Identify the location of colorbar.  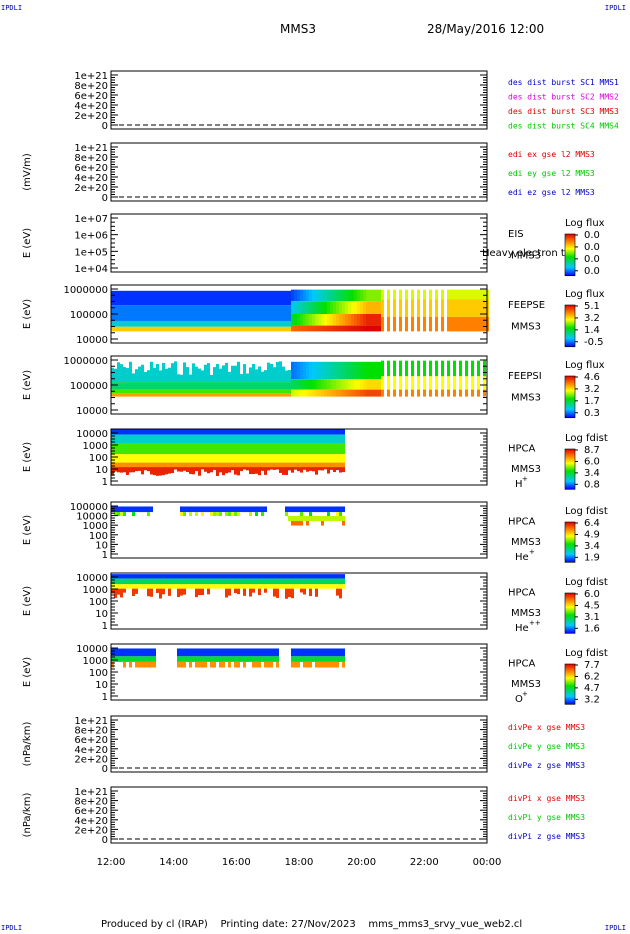
(570, 469).